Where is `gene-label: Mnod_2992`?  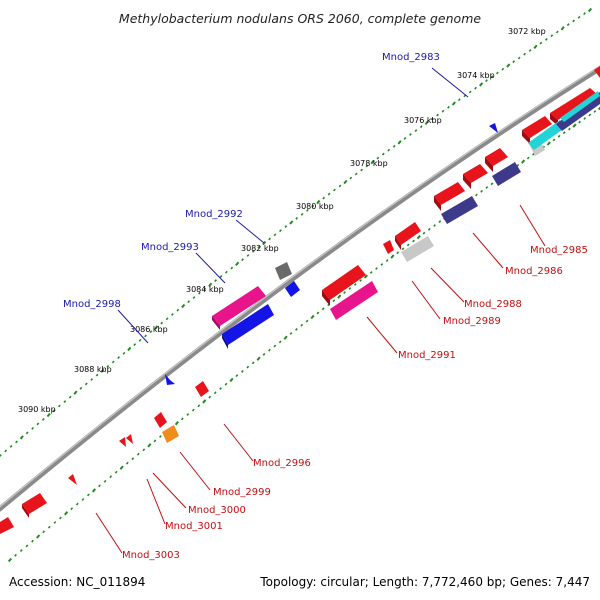 gene-label: Mnod_2992 is located at coordinates (214, 214).